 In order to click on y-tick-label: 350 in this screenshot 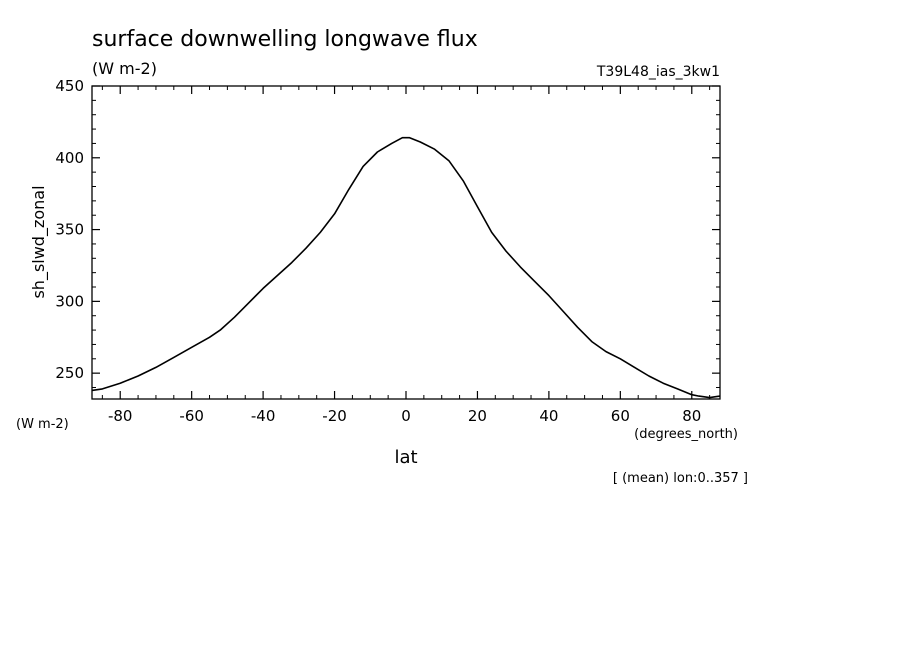, I will do `click(69, 230)`.